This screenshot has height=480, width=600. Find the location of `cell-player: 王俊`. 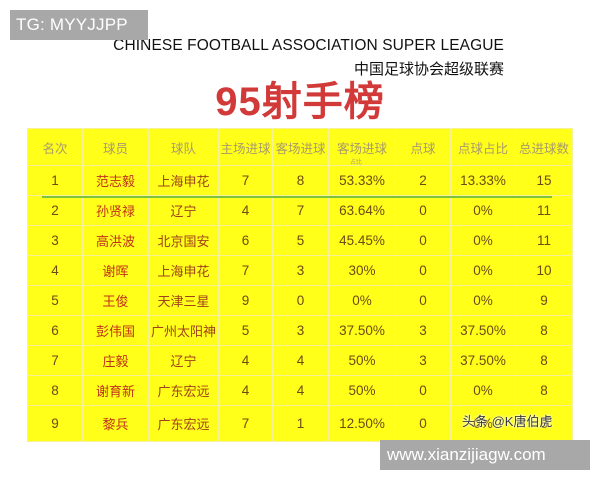

cell-player: 王俊 is located at coordinates (115, 300).